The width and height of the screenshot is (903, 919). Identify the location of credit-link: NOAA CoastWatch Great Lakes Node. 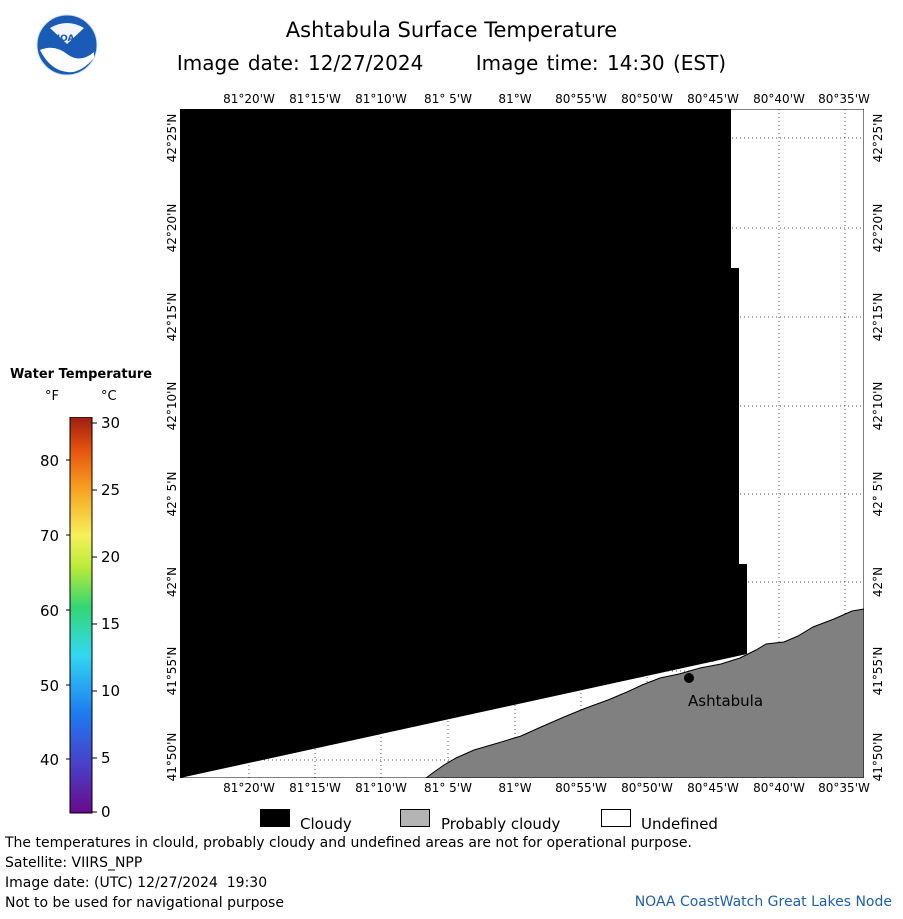
(763, 902).